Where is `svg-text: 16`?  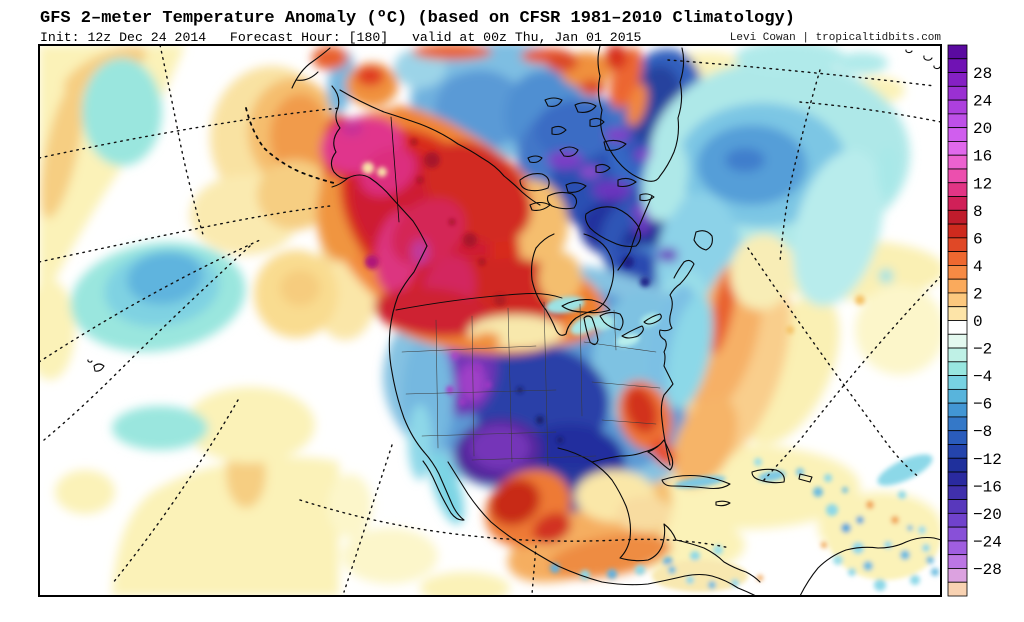 svg-text: 16 is located at coordinates (982, 157).